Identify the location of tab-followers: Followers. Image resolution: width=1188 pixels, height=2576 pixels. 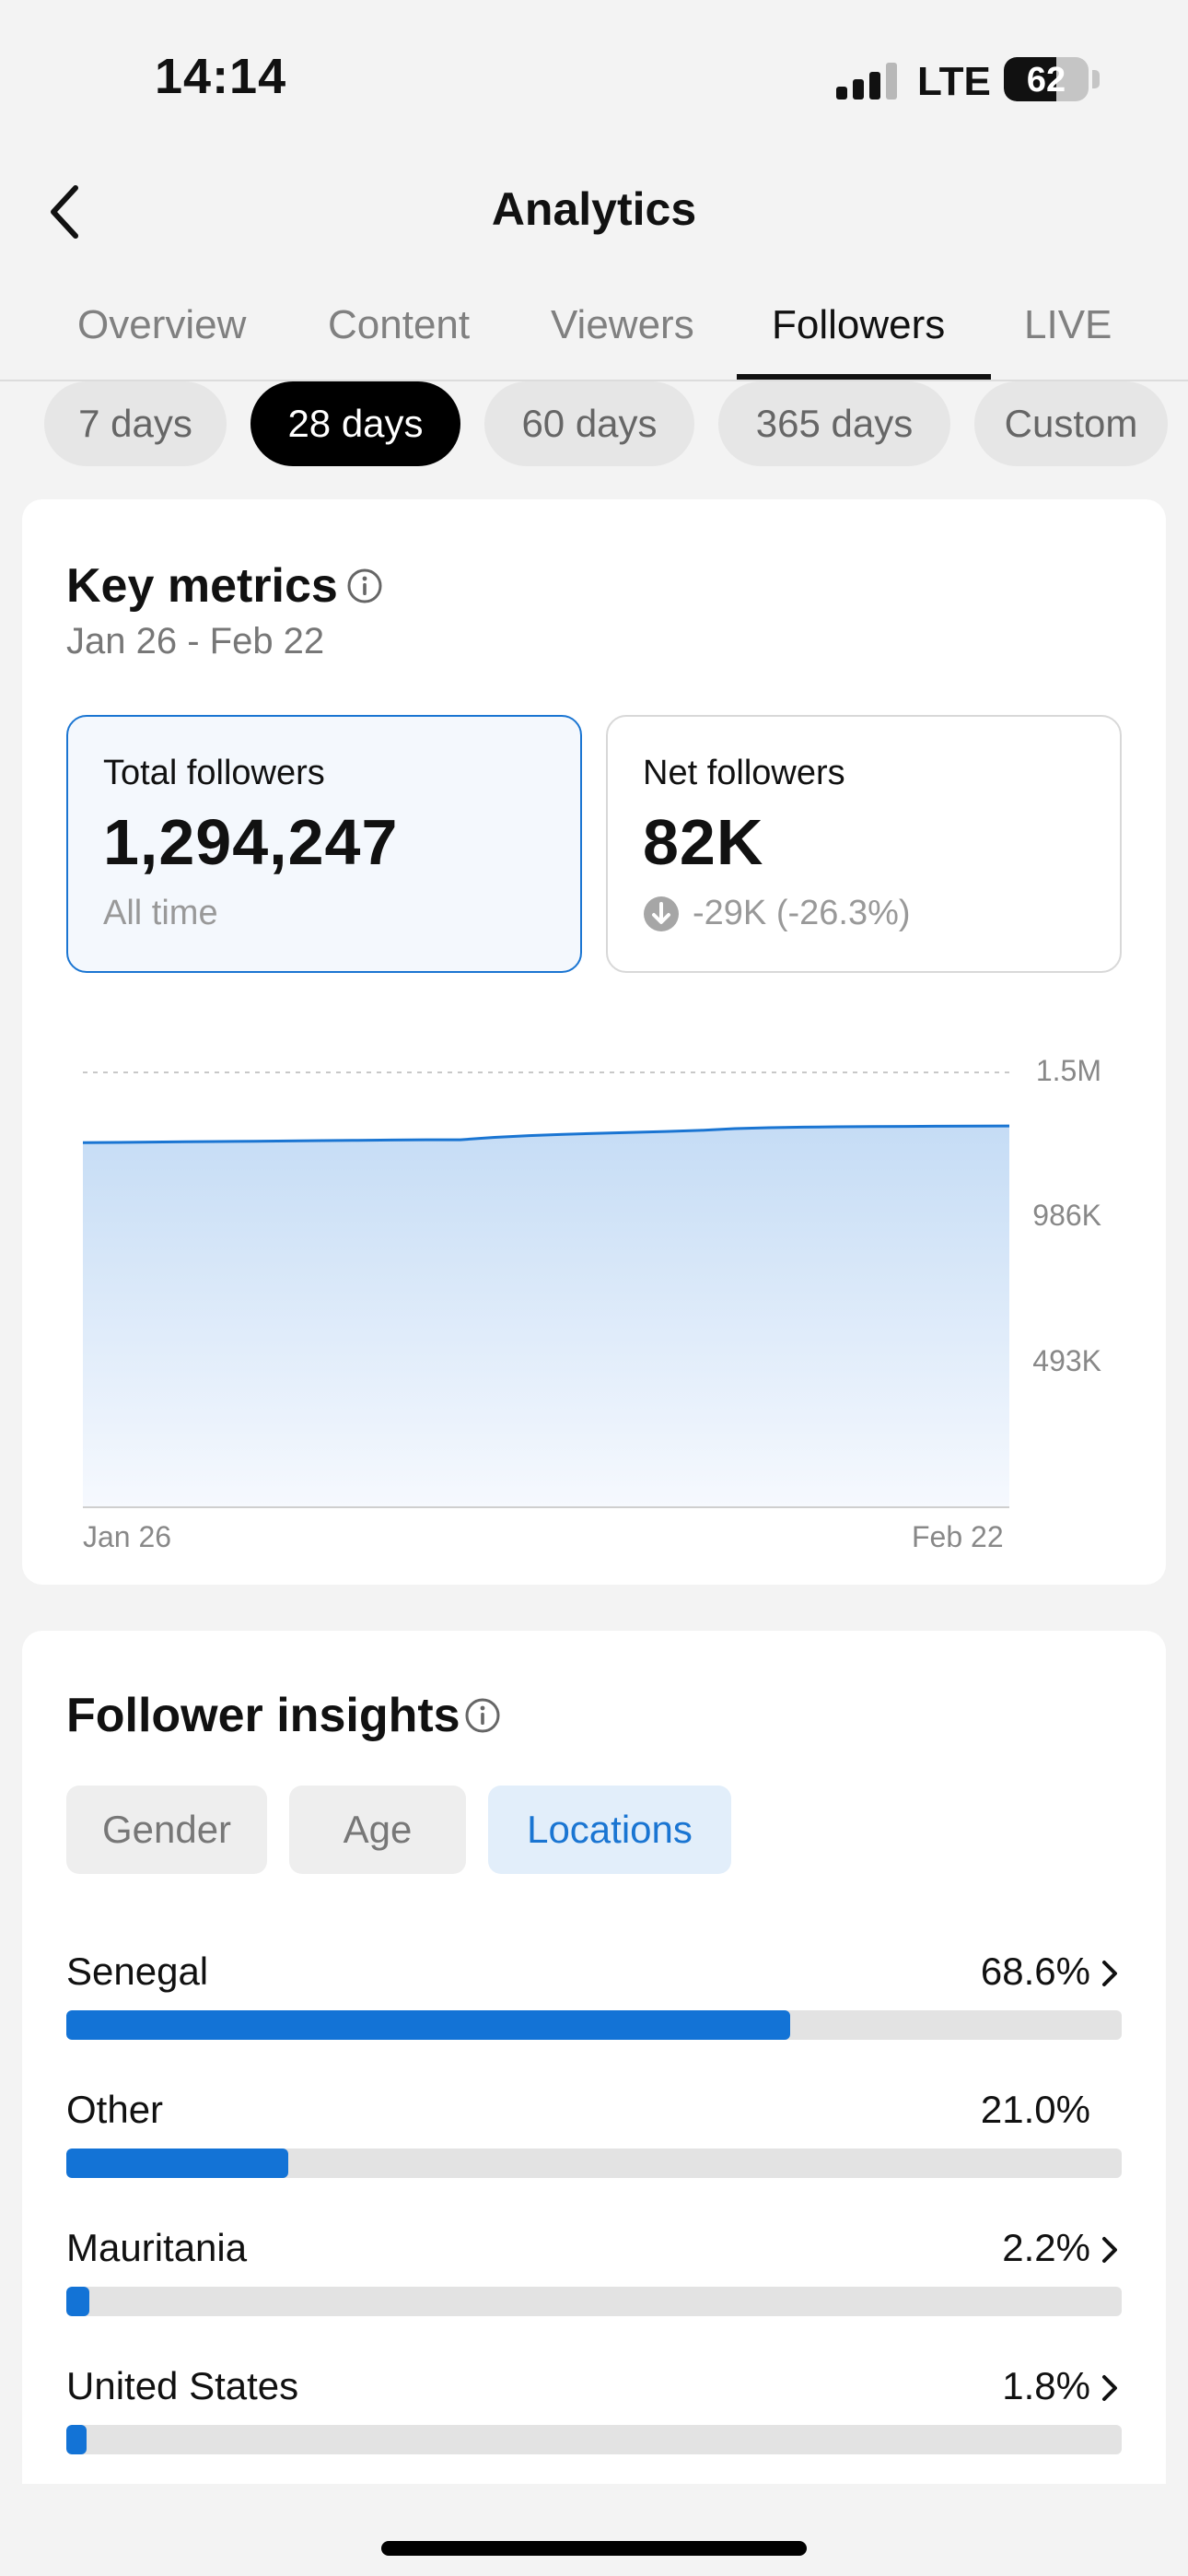
(859, 324).